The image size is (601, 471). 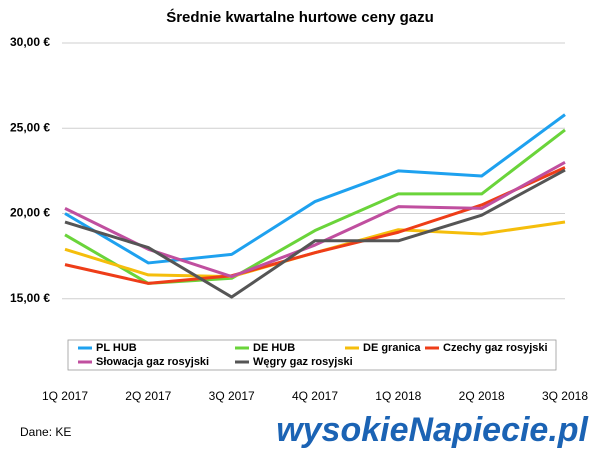 I want to click on chart-title: Średnie kwartalne hurtowe ceny gazu, so click(x=300, y=17).